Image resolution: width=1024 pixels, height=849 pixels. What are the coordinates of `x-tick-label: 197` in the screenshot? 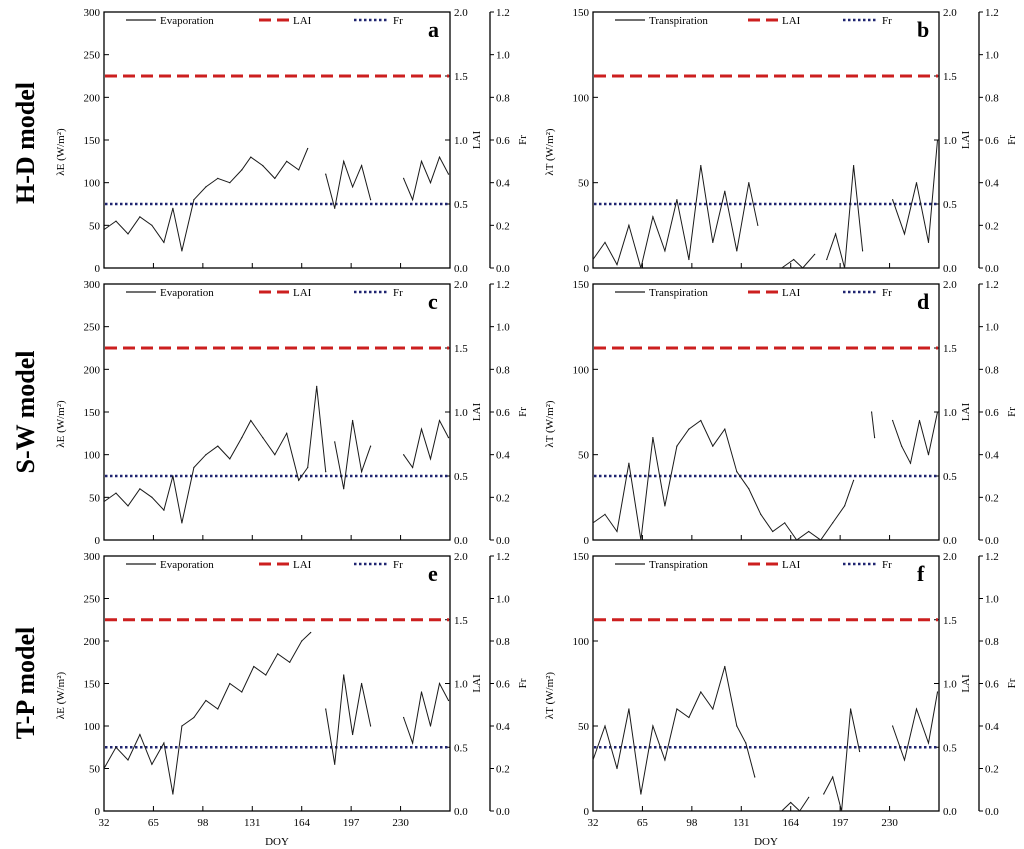 It's located at (840, 823).